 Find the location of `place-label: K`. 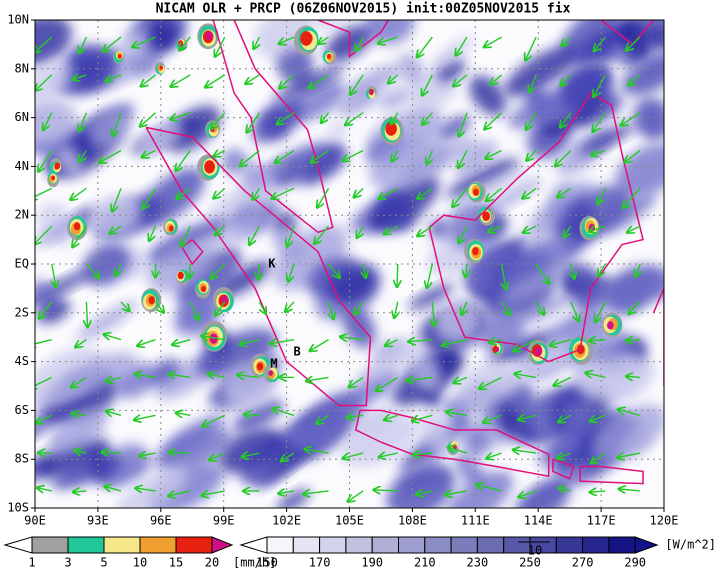

place-label: K is located at coordinates (272, 264).